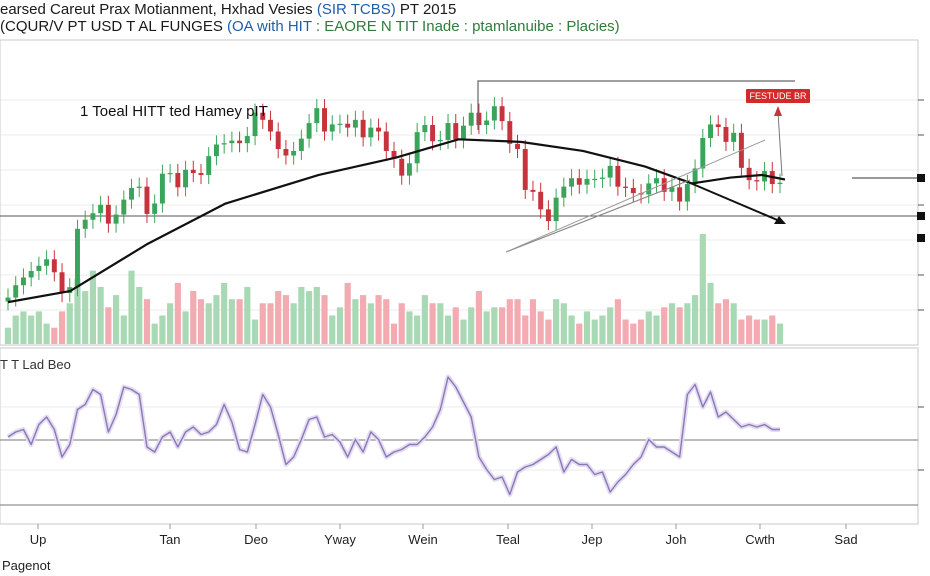  I want to click on price-level-marker, so click(921, 216).